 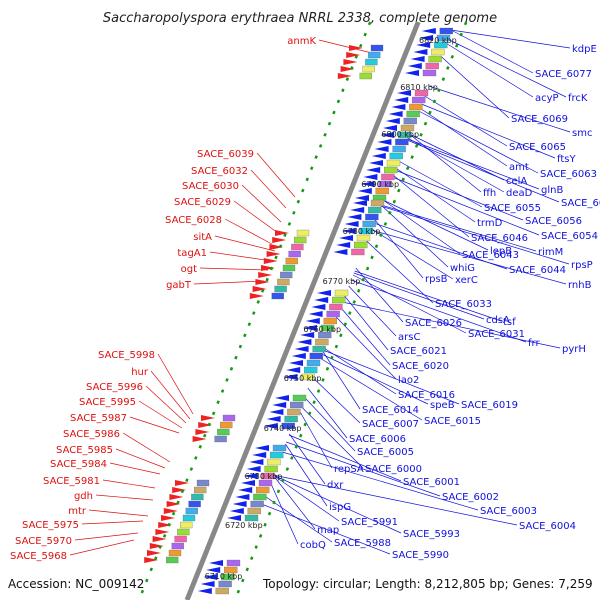 I want to click on reverse-gene-label: rpsP, so click(x=582, y=265).